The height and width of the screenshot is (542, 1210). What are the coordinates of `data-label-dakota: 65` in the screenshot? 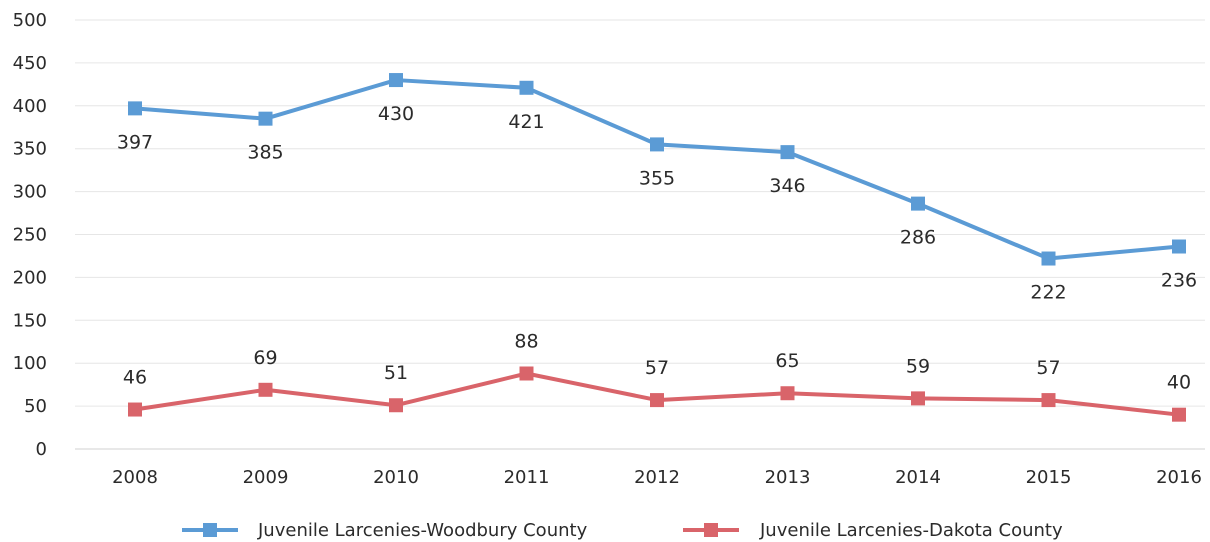 It's located at (787, 361).